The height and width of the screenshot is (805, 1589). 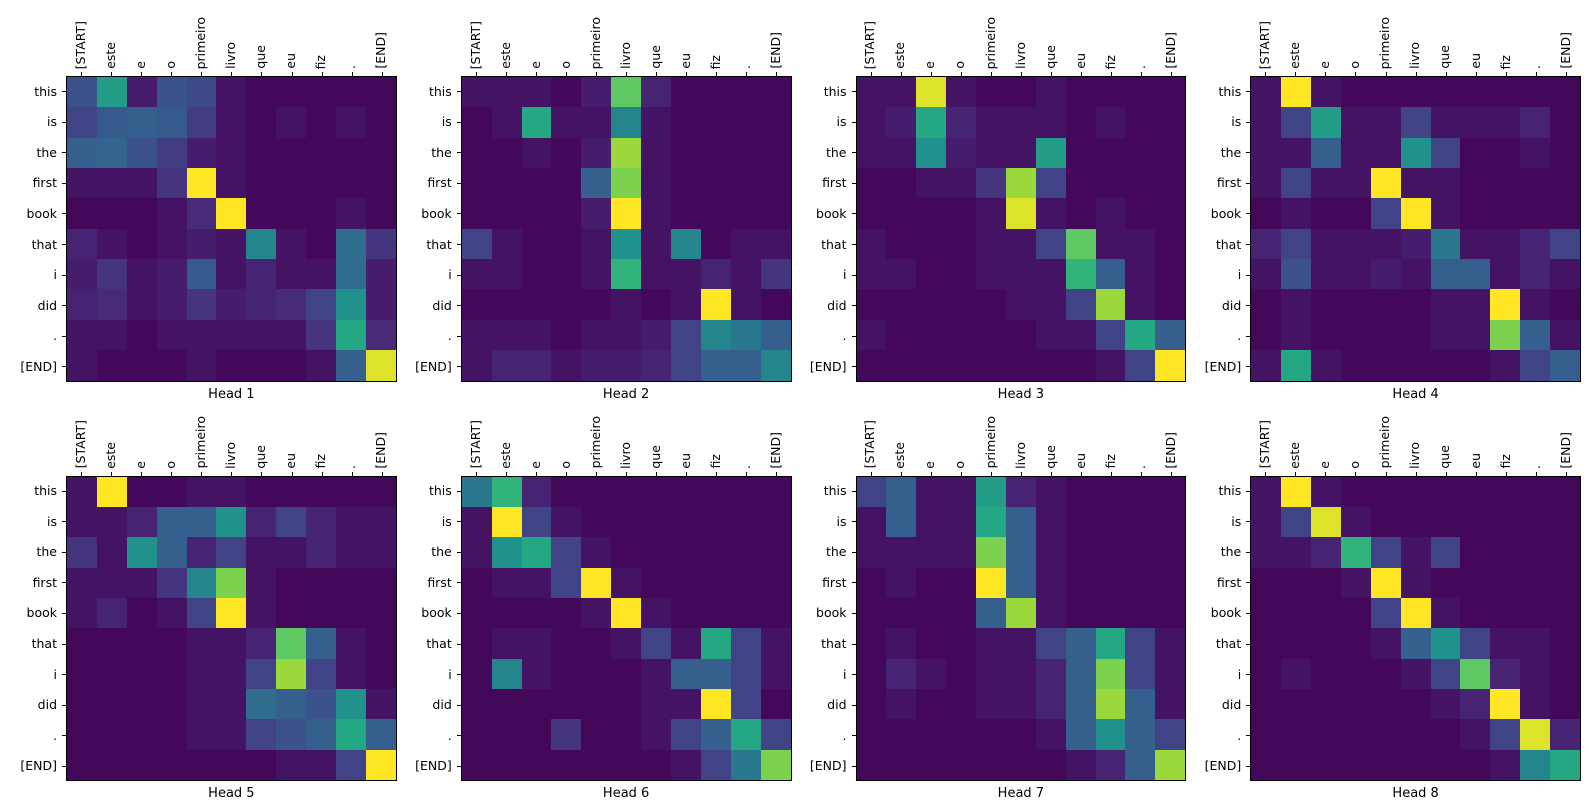 What do you see at coordinates (291, 61) in the screenshot?
I see `x-tick-label: eu` at bounding box center [291, 61].